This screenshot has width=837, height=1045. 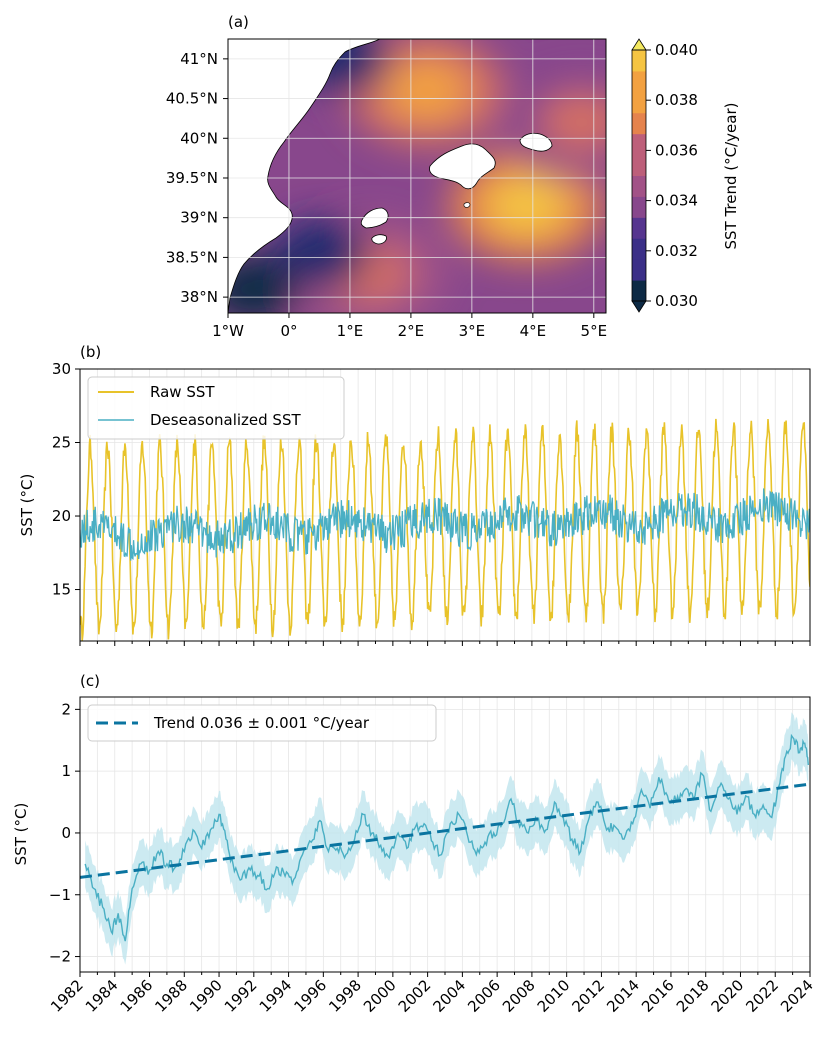 What do you see at coordinates (519, 996) in the screenshot?
I see `panel-c-xtick-label: 2008` at bounding box center [519, 996].